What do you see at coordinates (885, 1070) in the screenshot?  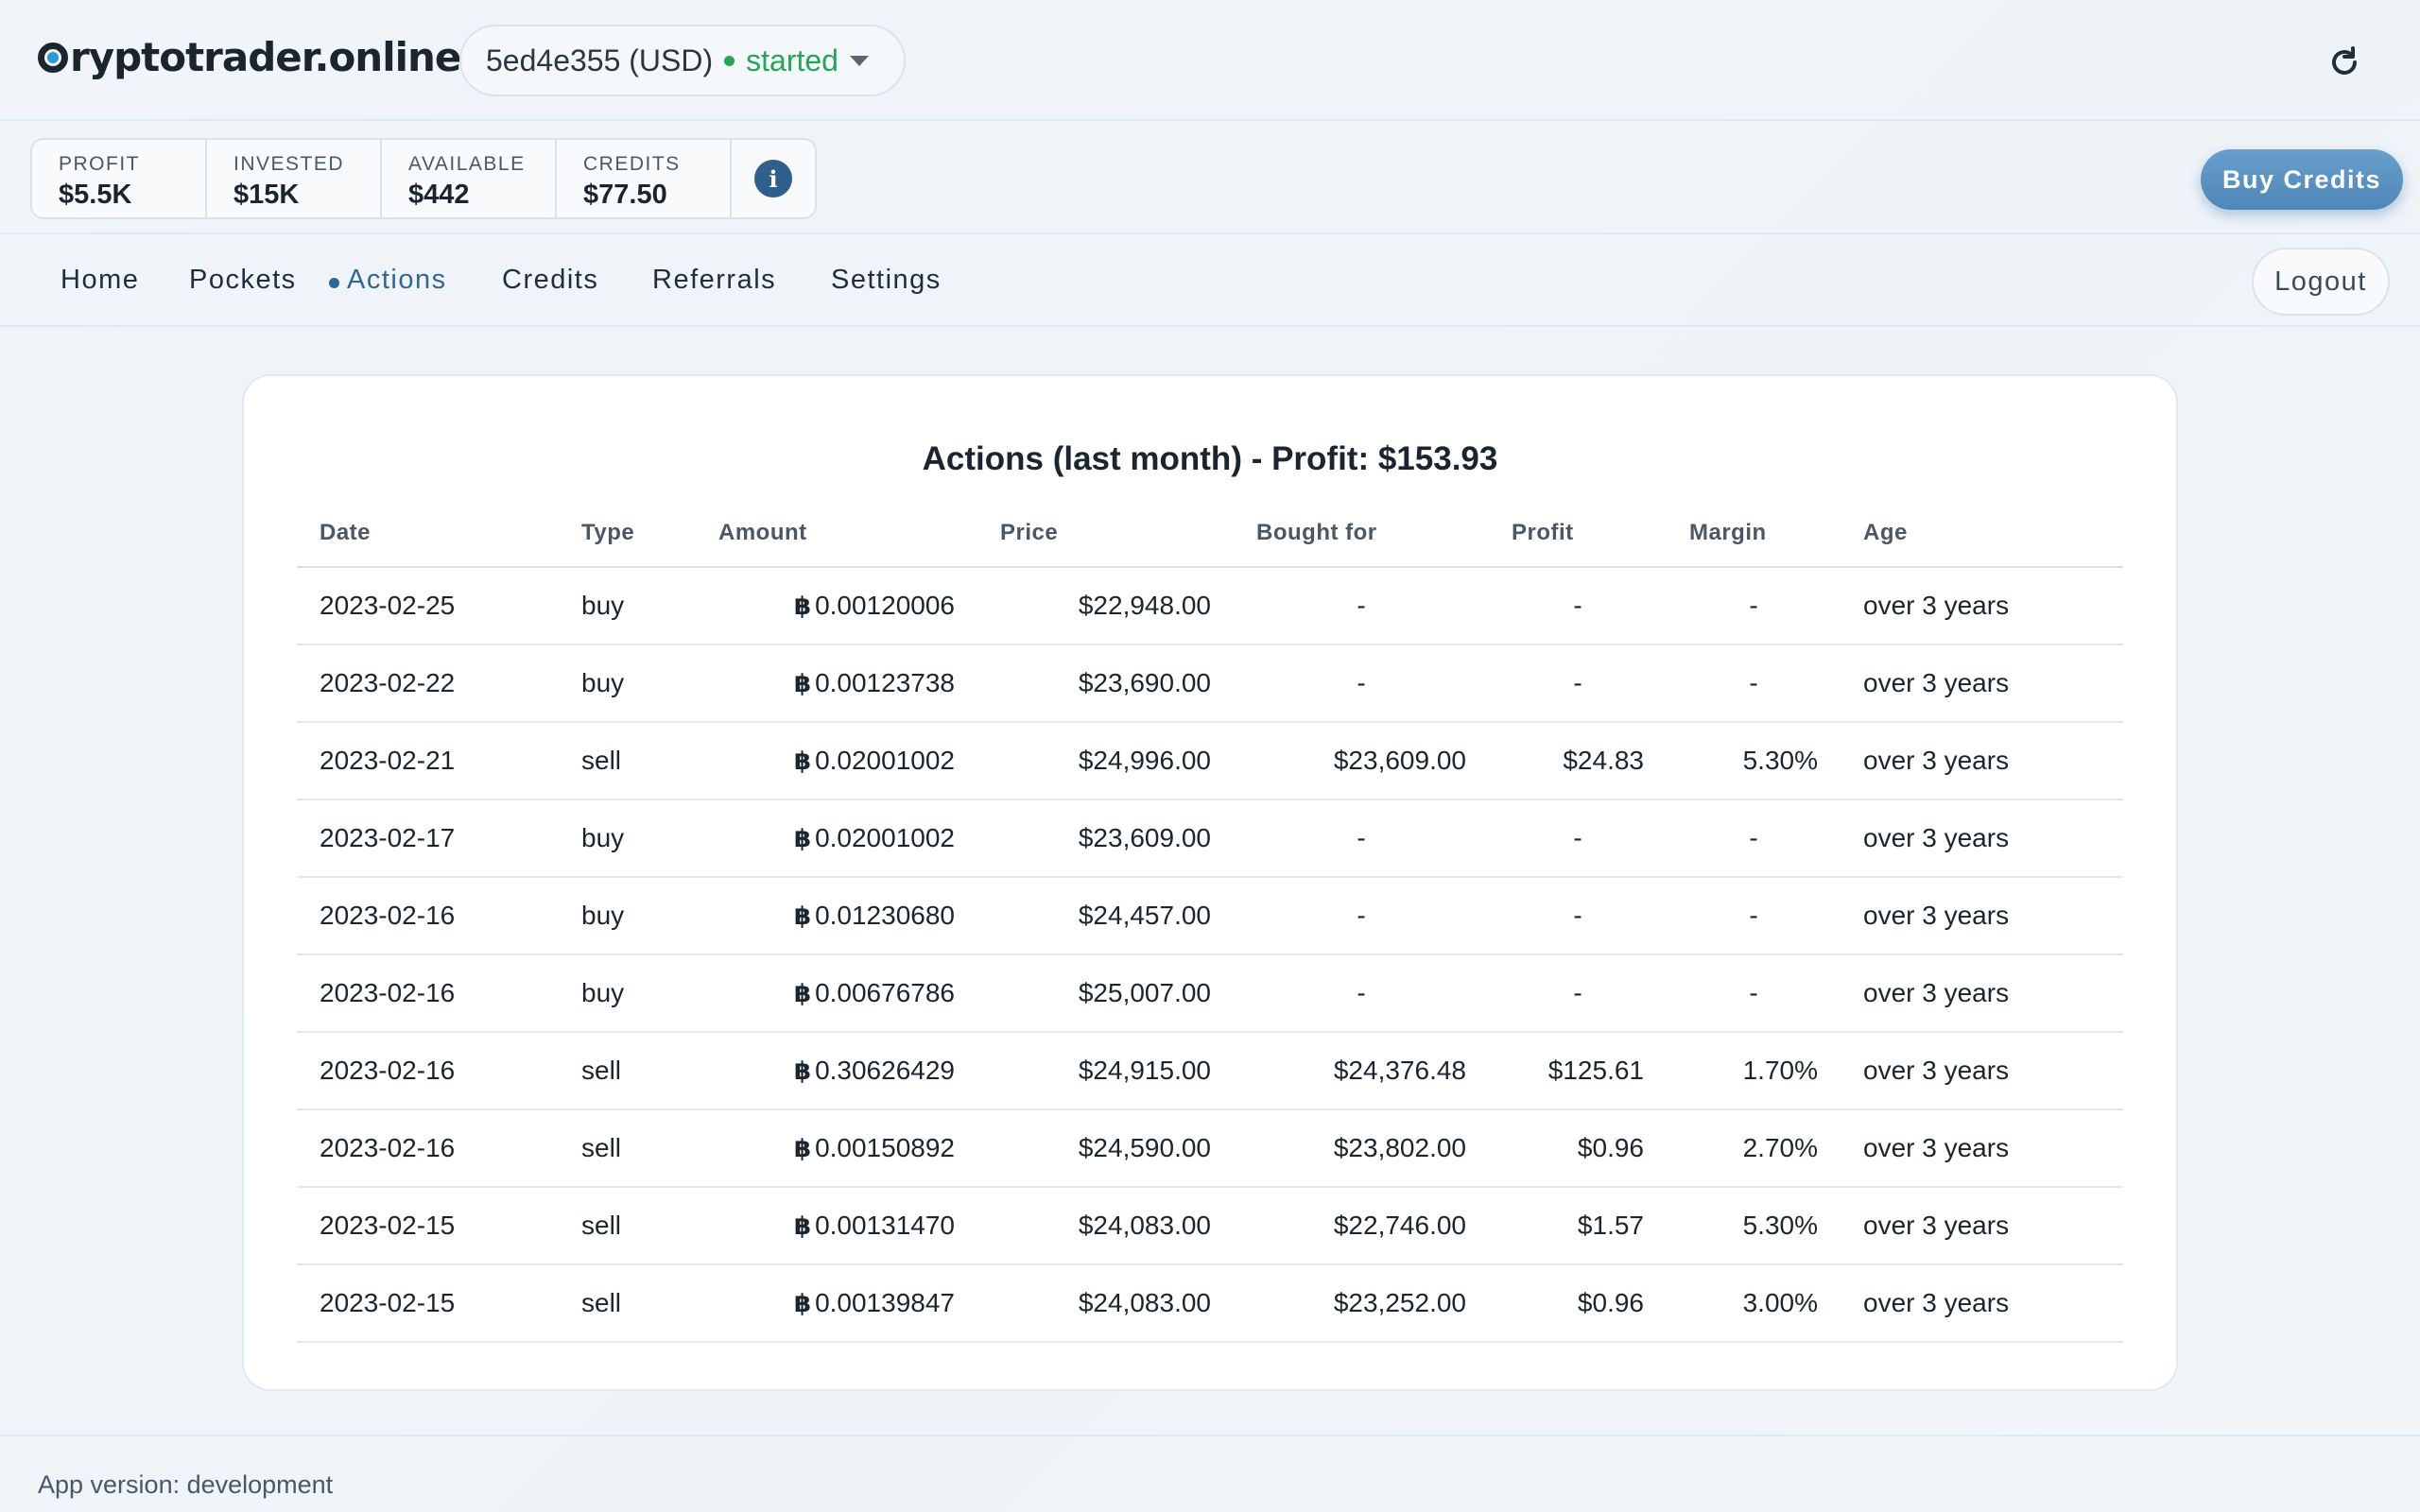 I see `amount-value: 0.30626429` at bounding box center [885, 1070].